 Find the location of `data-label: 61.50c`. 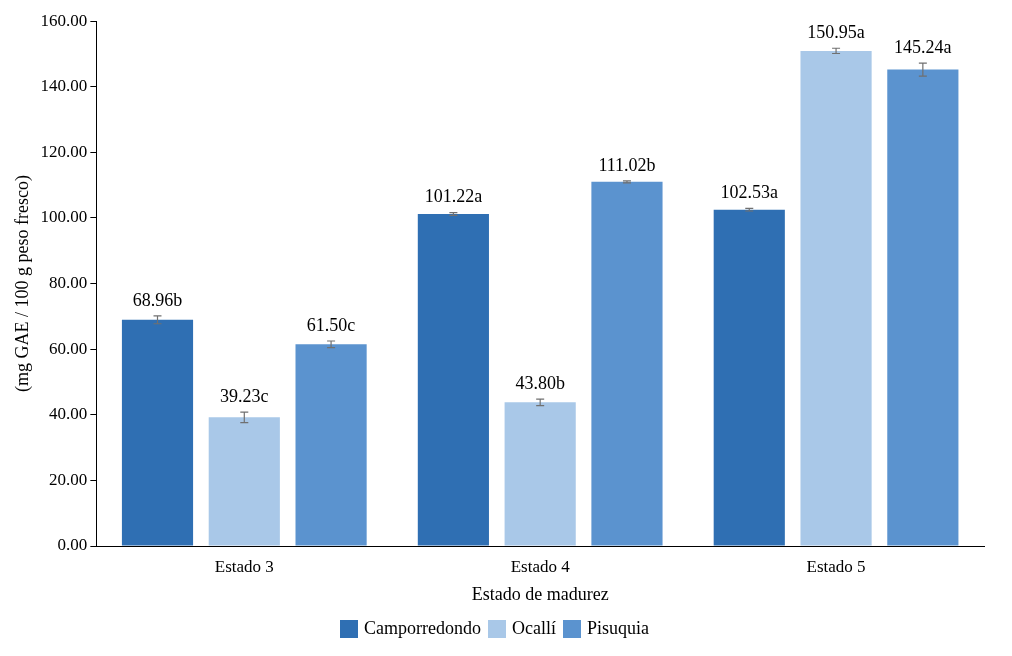

data-label: 61.50c is located at coordinates (331, 324).